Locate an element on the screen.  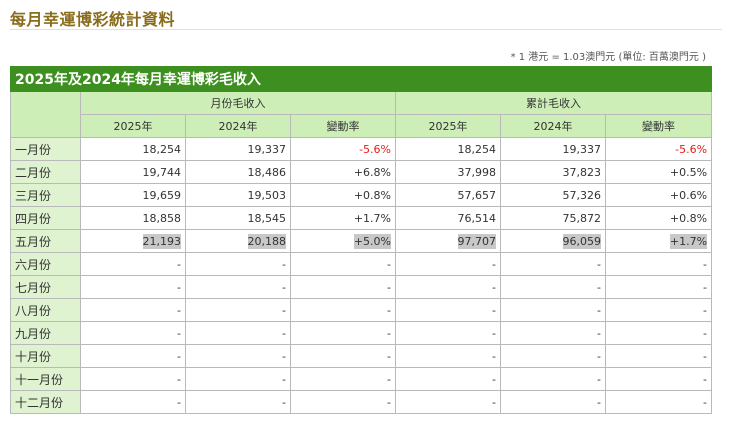
cell-monthly-2025: 21,193 is located at coordinates (133, 241).